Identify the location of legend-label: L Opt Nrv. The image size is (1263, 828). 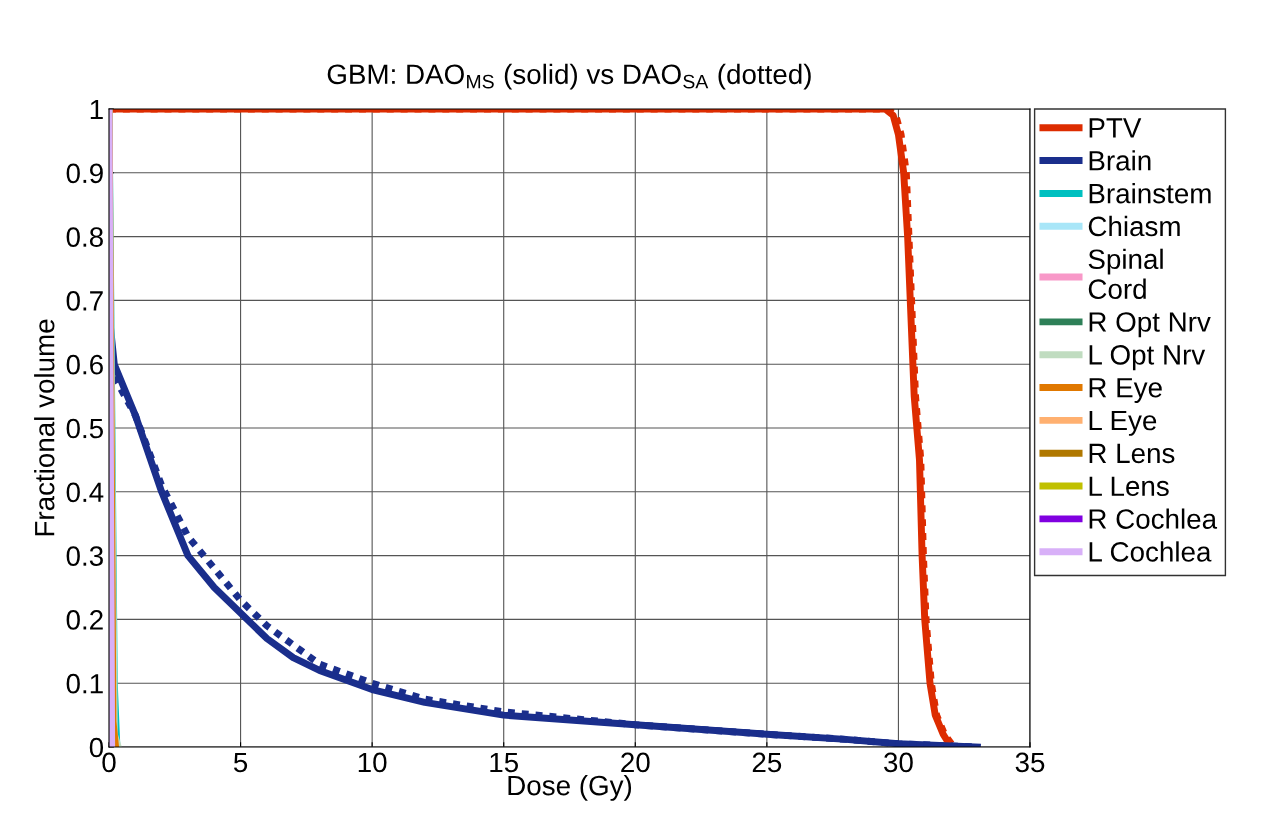
(1147, 358).